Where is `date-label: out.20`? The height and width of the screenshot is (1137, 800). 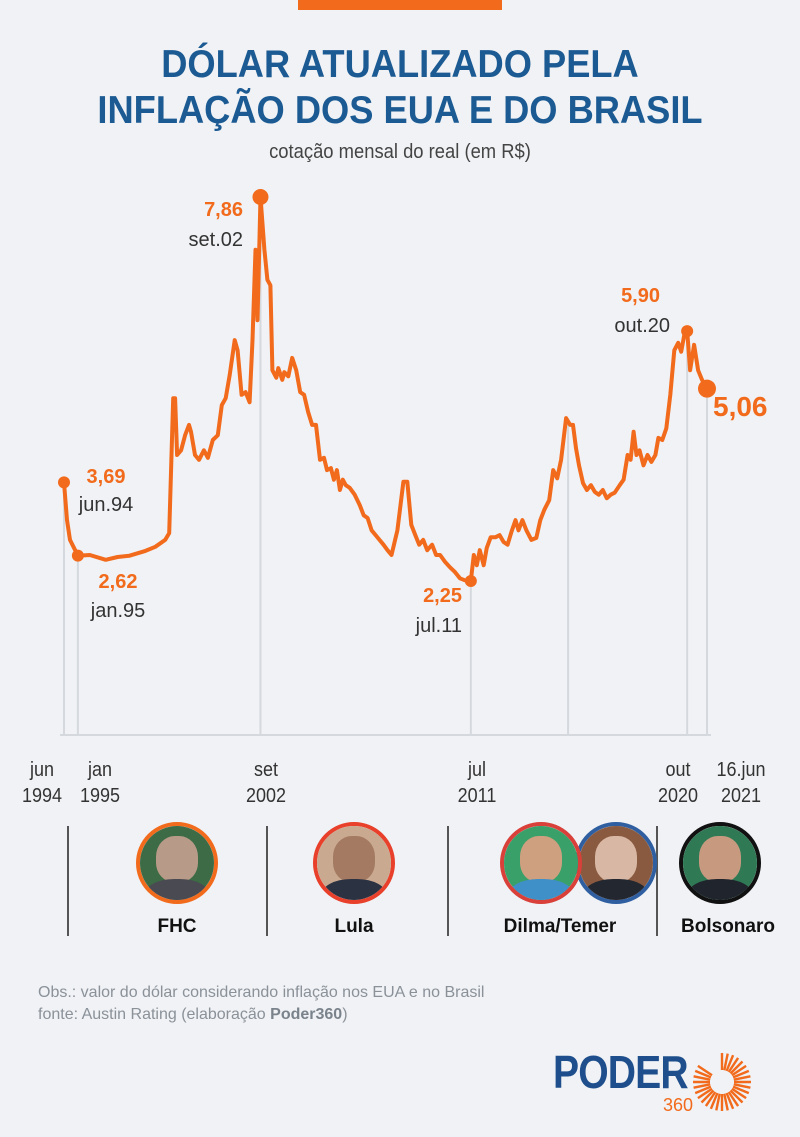 date-label: out.20 is located at coordinates (642, 326).